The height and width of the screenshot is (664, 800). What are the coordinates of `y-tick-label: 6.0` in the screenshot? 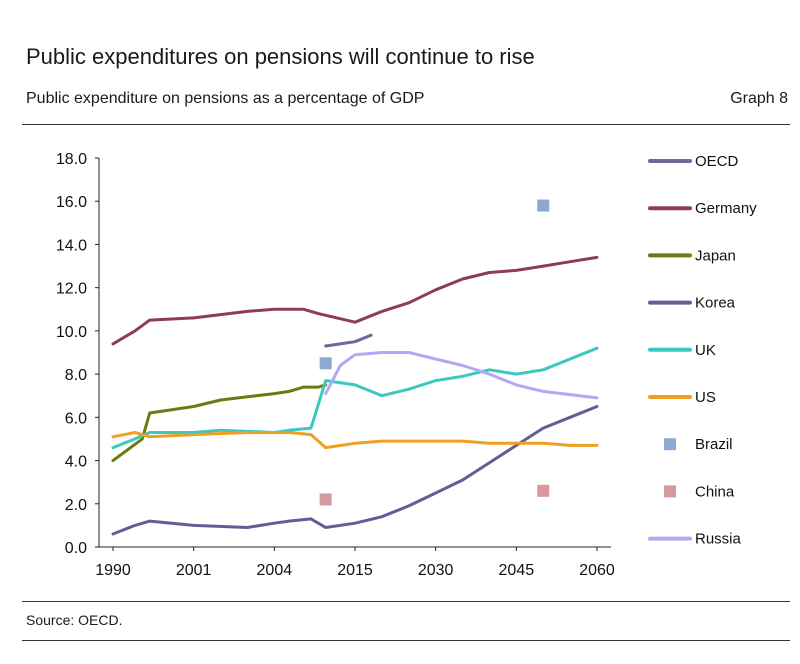 It's located at (76, 418).